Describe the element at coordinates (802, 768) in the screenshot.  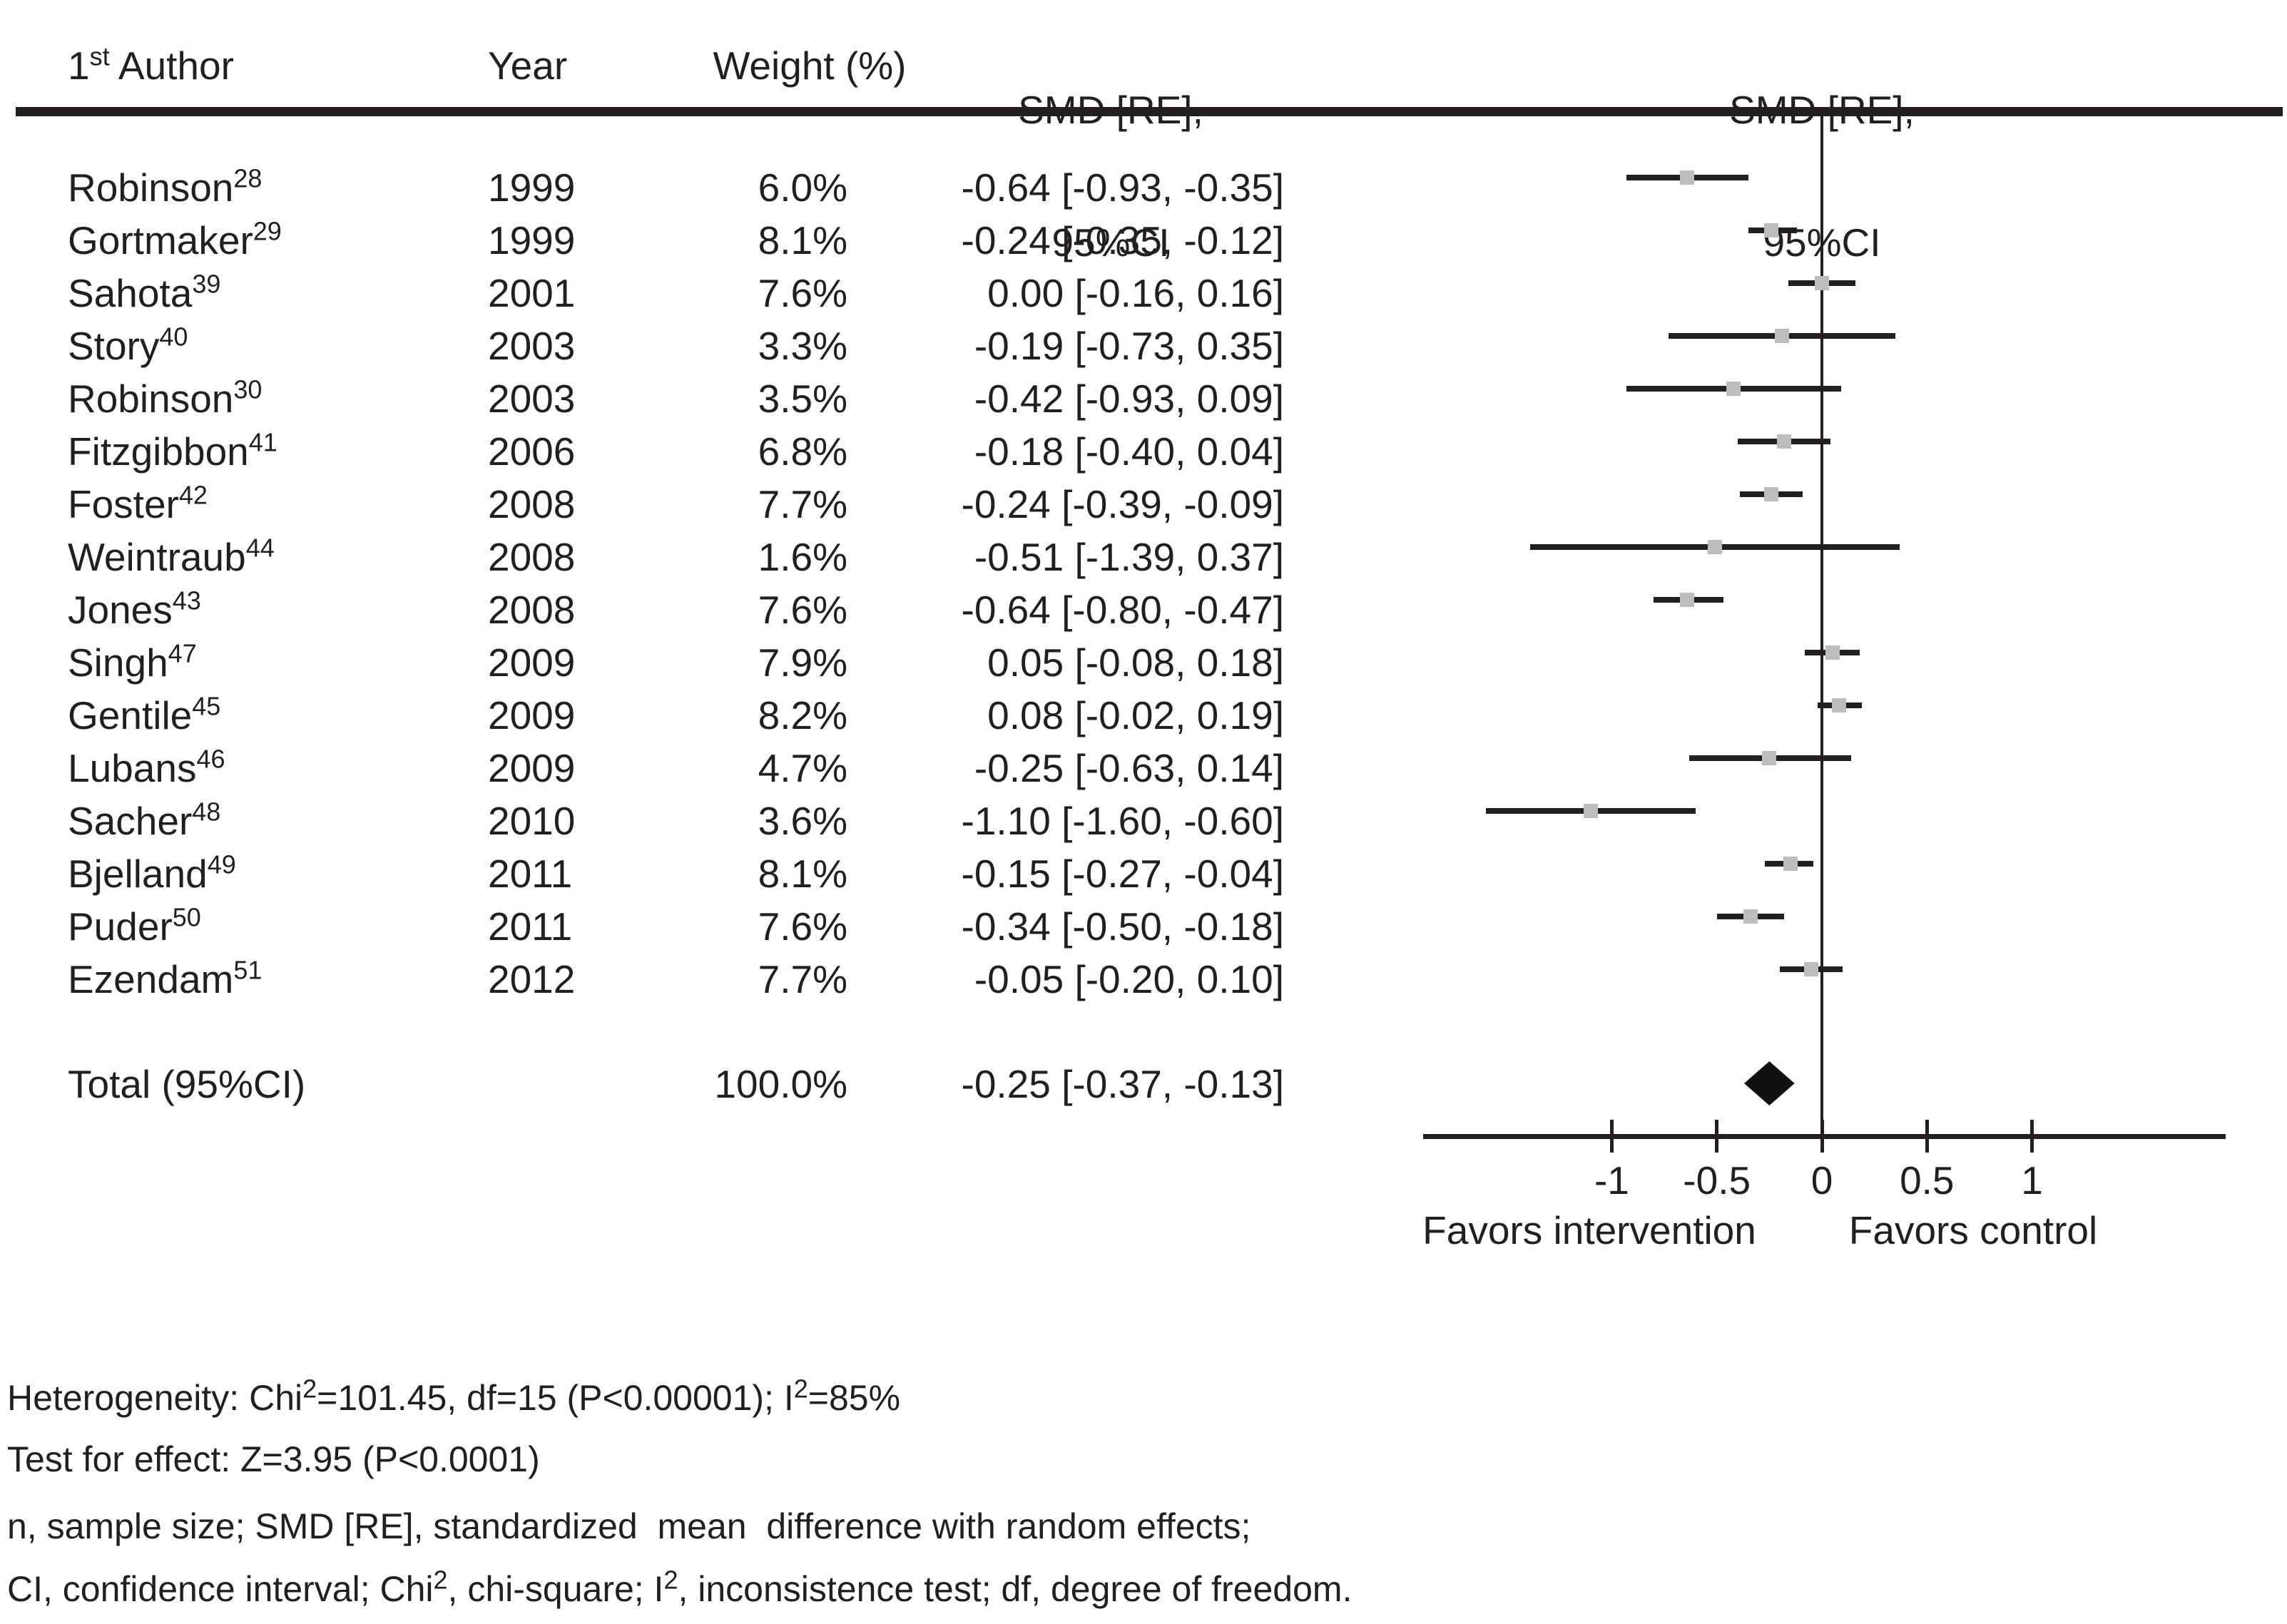
I see `weight-cell: 4.7%` at that location.